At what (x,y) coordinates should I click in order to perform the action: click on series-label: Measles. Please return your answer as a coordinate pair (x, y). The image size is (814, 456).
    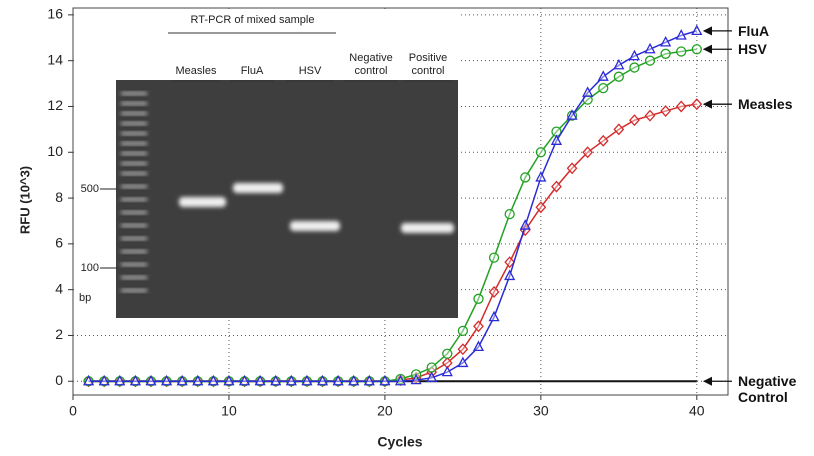
    Looking at the image, I should click on (765, 104).